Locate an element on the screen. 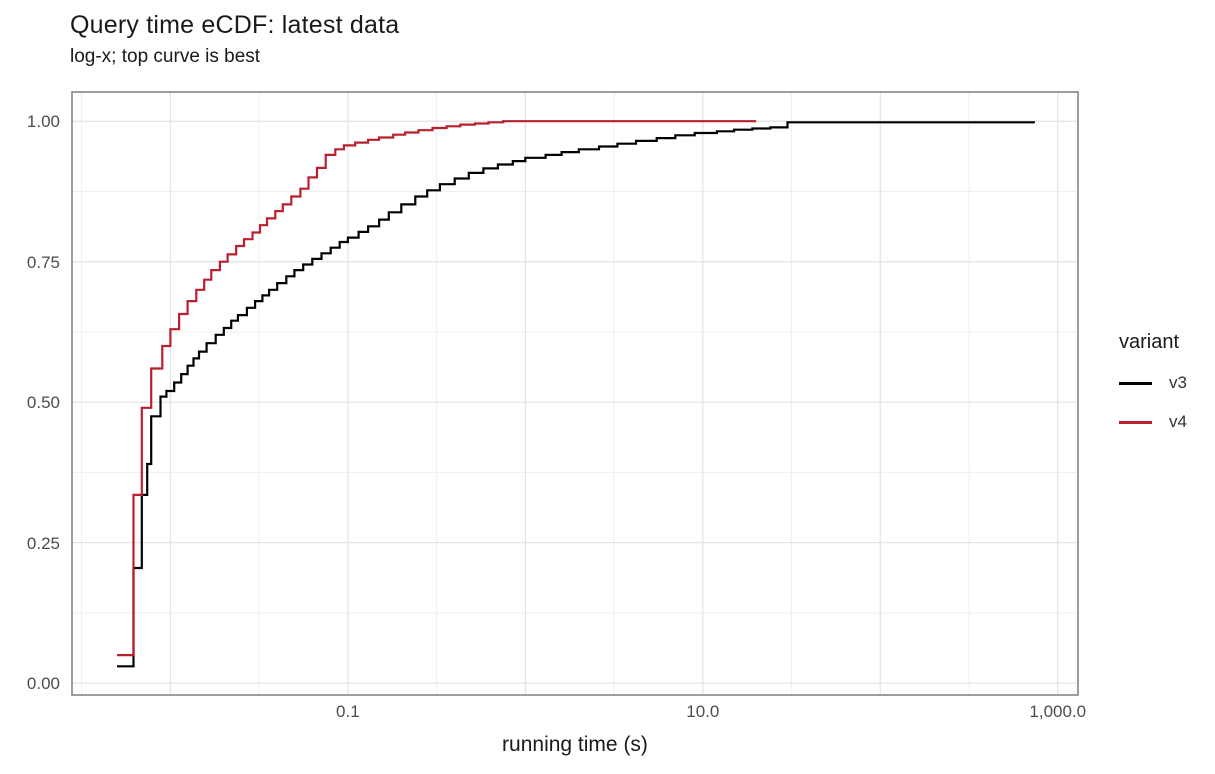 This screenshot has width=1215, height=774. x-tick-label: 0.1 is located at coordinates (348, 711).